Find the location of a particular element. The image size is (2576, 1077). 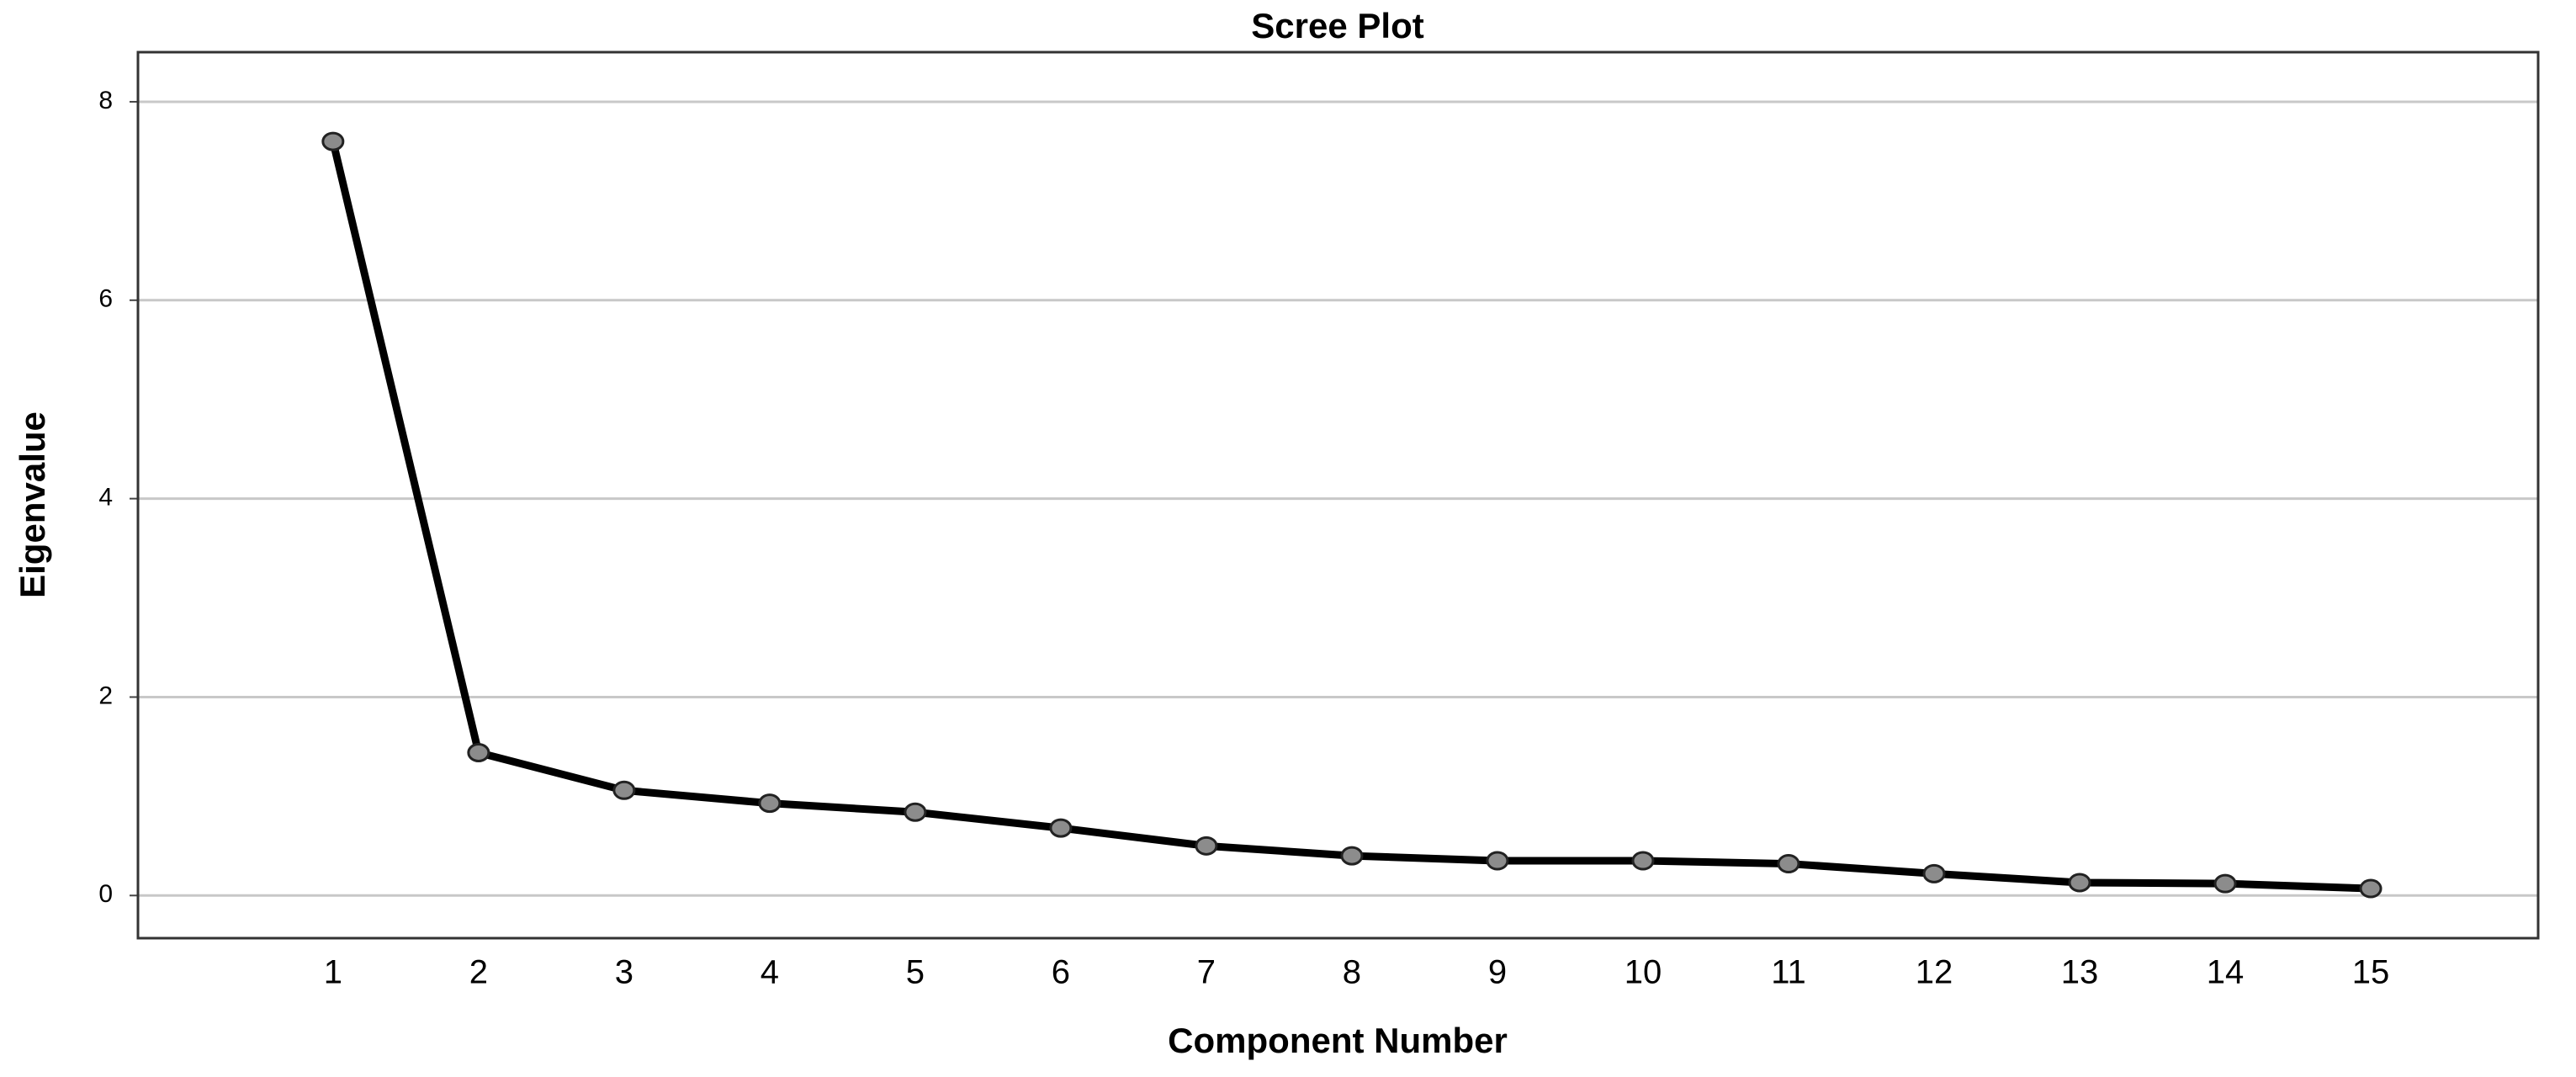

y-tick-label: 2 is located at coordinates (105, 695).